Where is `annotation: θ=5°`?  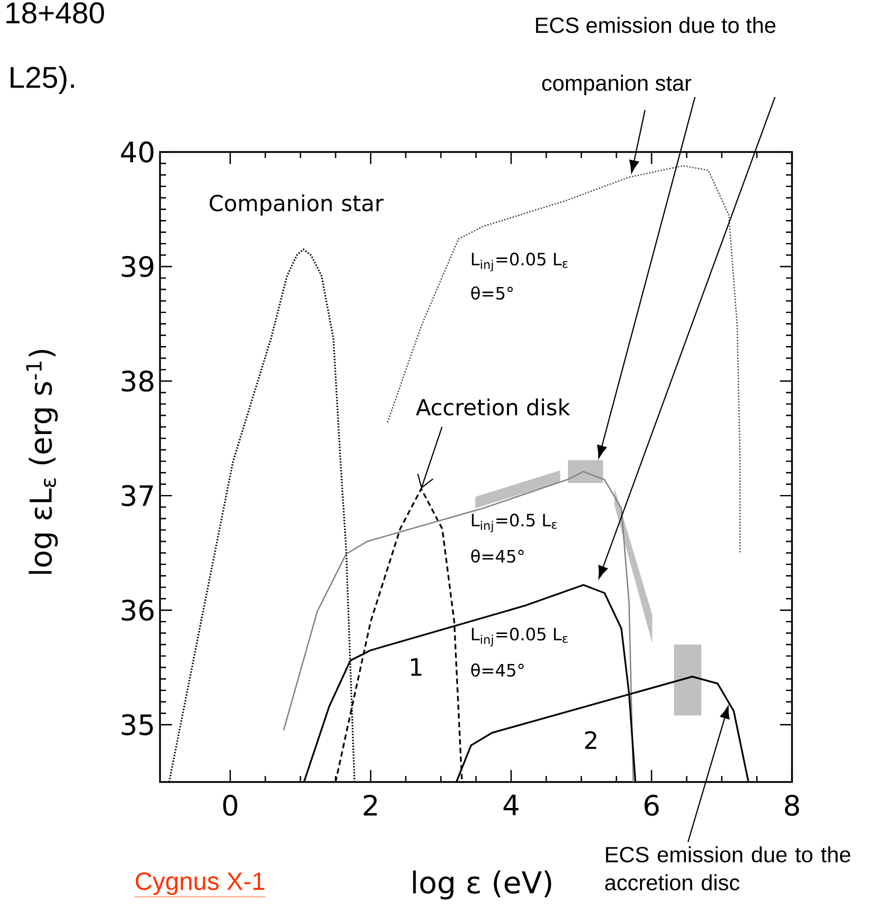 annotation: θ=5° is located at coordinates (492, 293).